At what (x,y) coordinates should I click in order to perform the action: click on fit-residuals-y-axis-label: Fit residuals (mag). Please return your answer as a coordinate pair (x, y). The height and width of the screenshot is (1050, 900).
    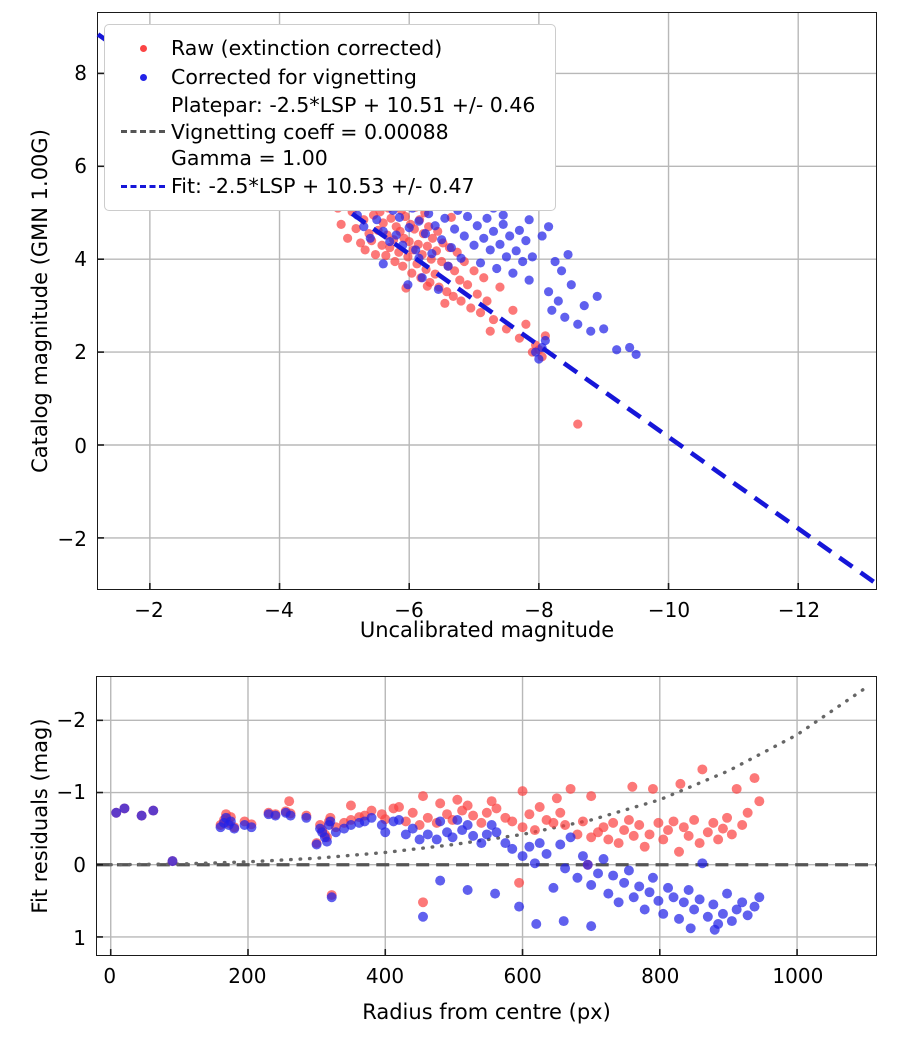
    Looking at the image, I should click on (40, 816).